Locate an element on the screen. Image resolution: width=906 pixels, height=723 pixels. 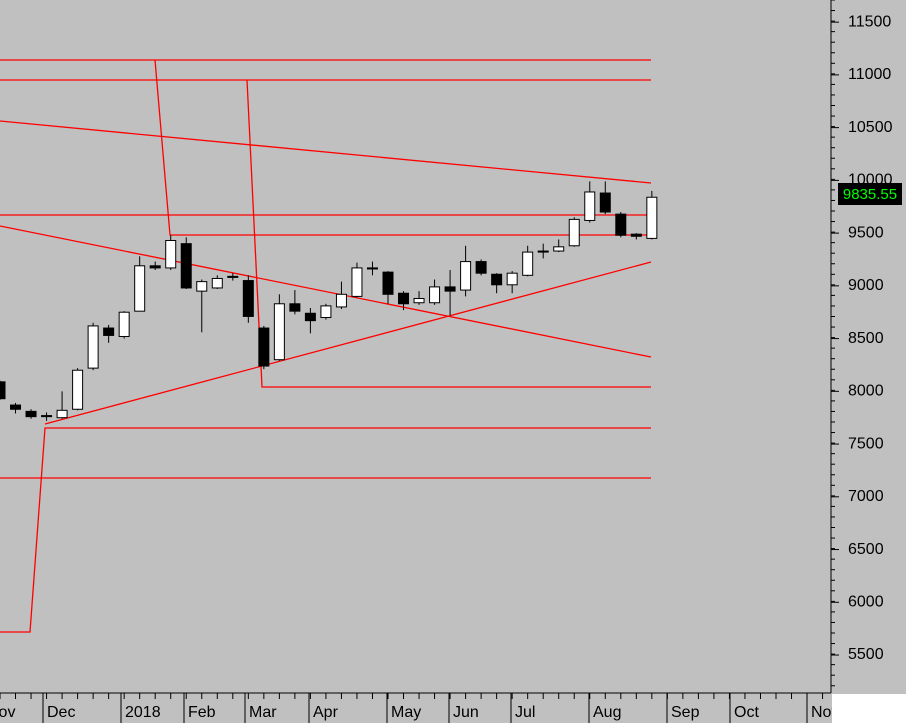
price-label: 9835.55 is located at coordinates (870, 194).